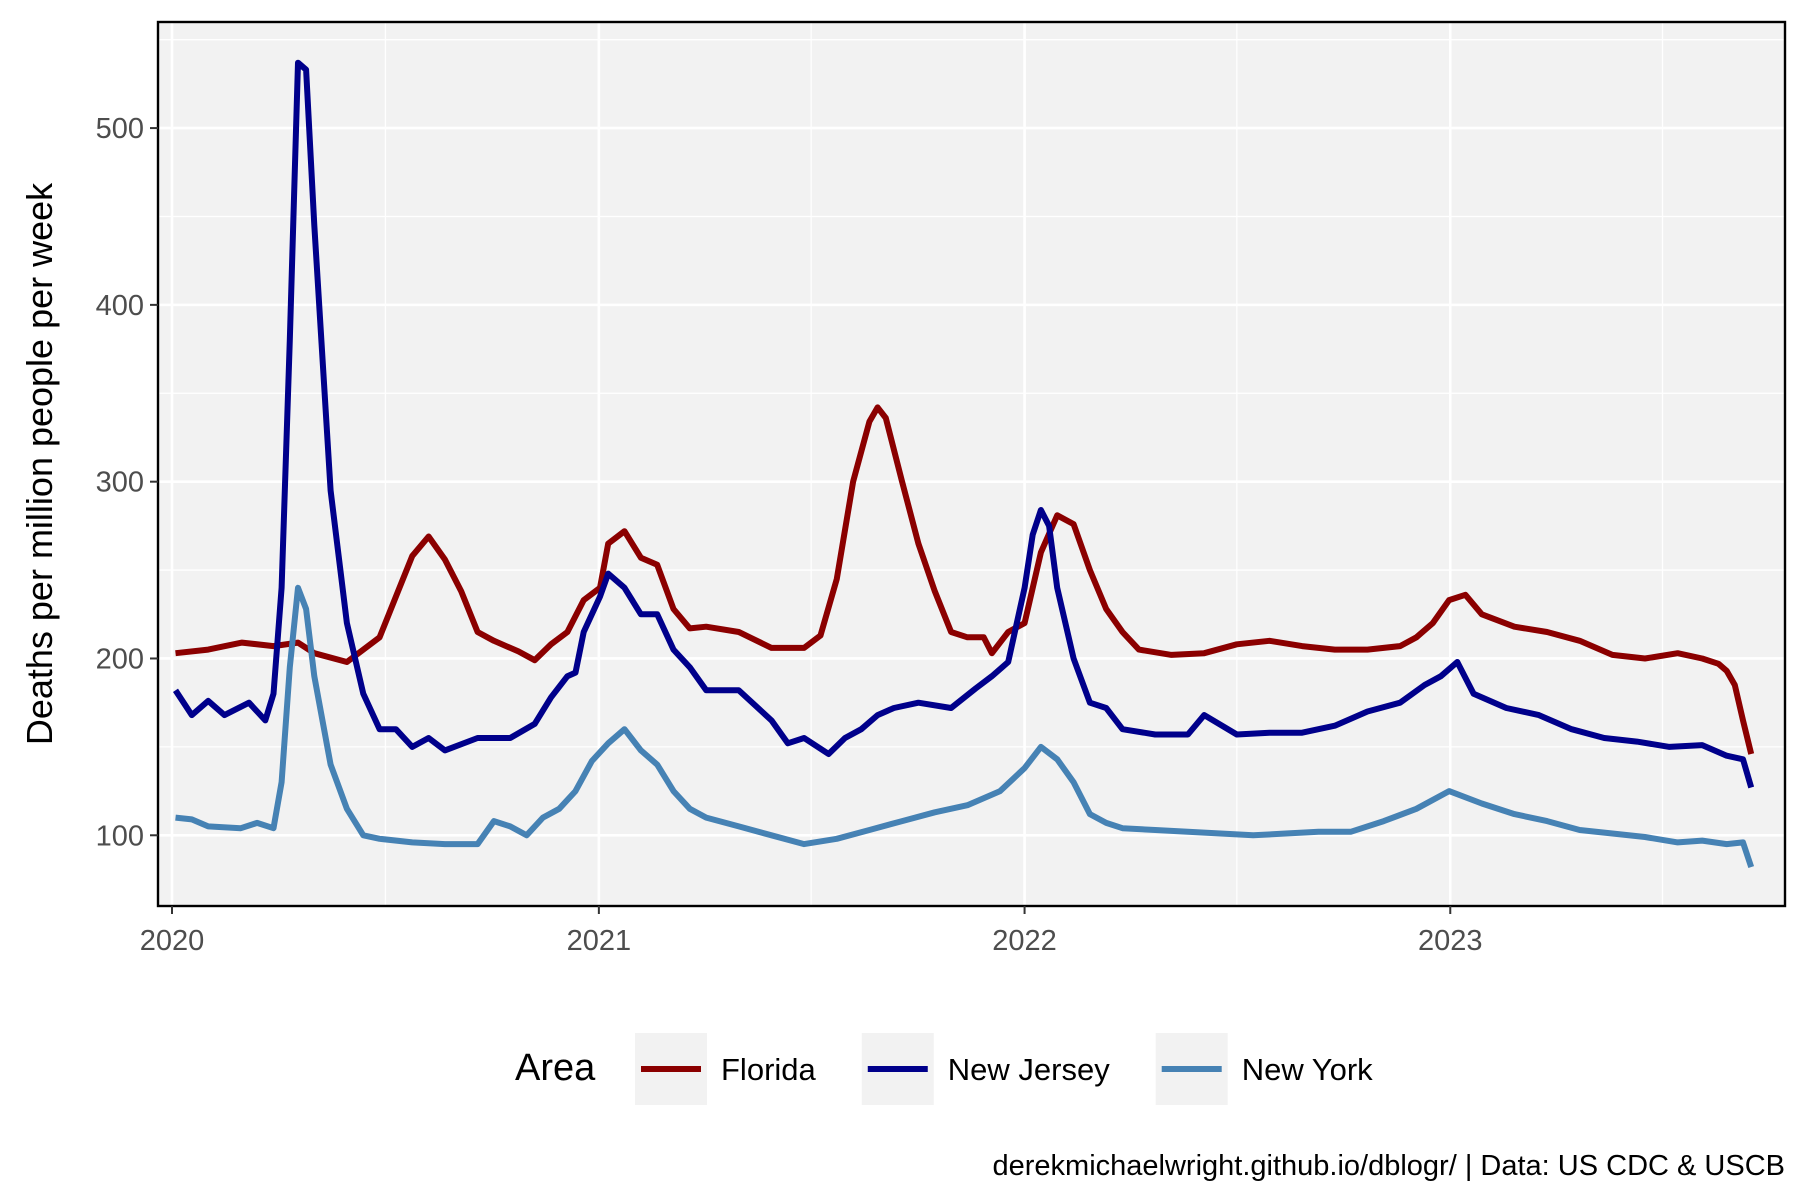  What do you see at coordinates (944, 1069) in the screenshot?
I see `legend: Area Florida New Jersey New York` at bounding box center [944, 1069].